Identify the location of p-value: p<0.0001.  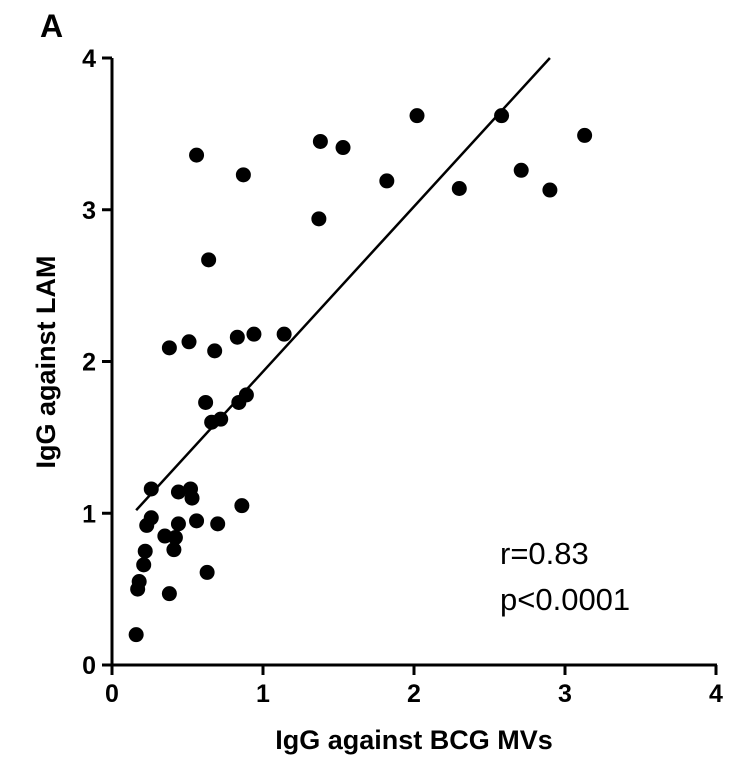
(565, 599).